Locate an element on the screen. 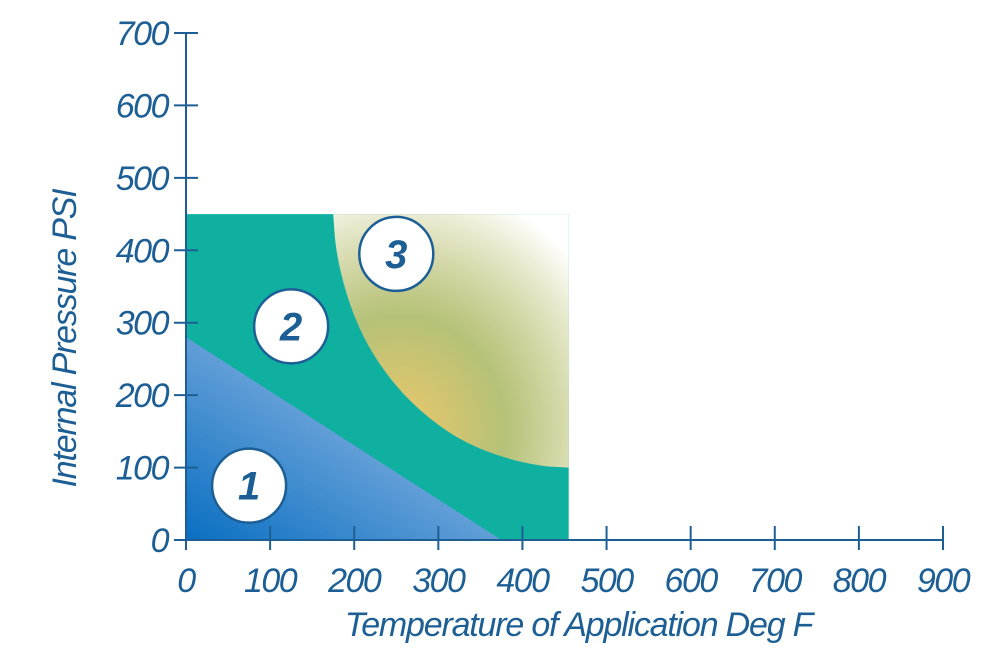  x-tick-label: 100 is located at coordinates (271, 581).